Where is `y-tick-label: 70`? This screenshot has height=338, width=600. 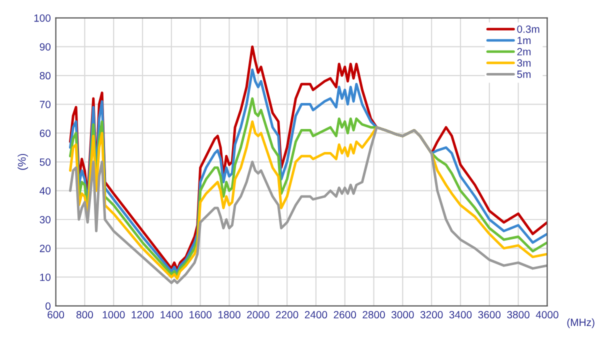
y-tick-label: 70 is located at coordinates (45, 104).